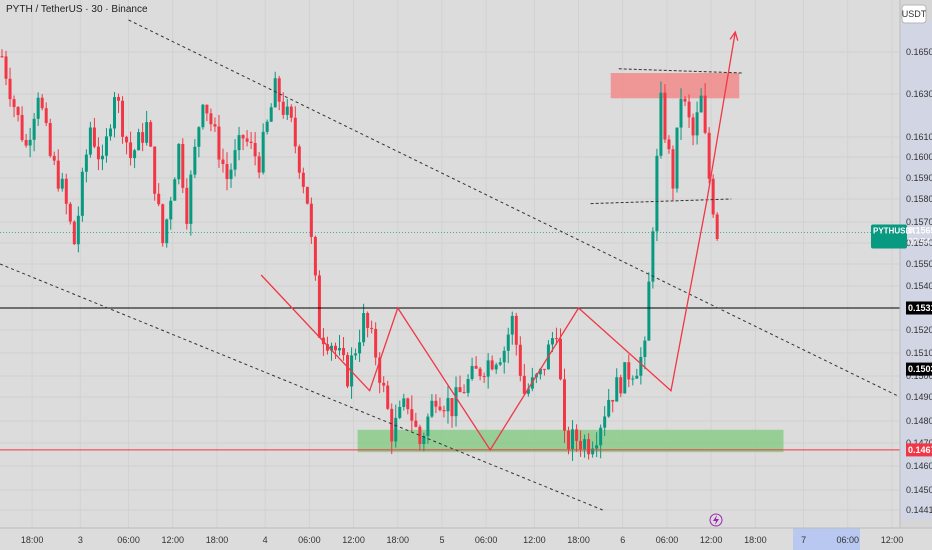 This screenshot has width=932, height=550. What do you see at coordinates (734, 35) in the screenshot?
I see `projection-arrowhead` at bounding box center [734, 35].